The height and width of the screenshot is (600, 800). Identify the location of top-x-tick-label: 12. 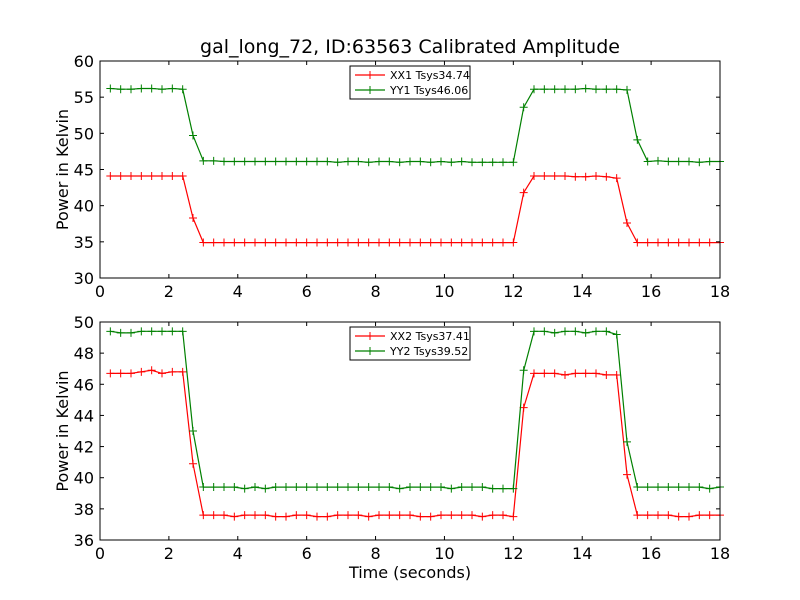
(513, 291).